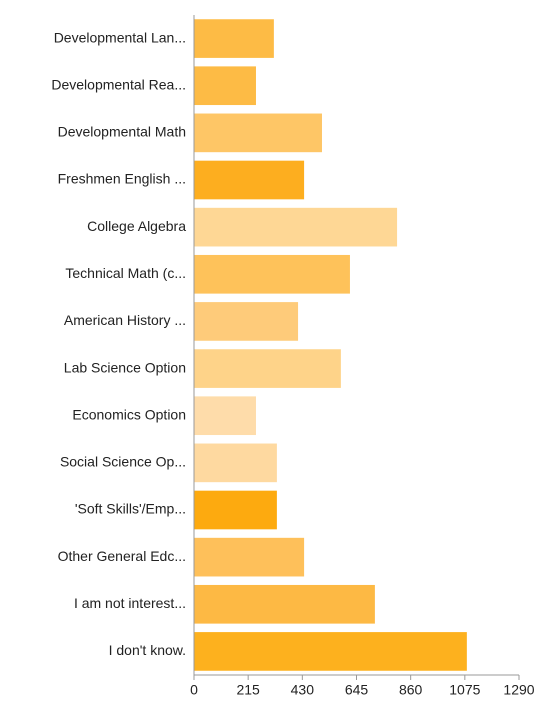  I want to click on x-tick-label: 430, so click(303, 690).